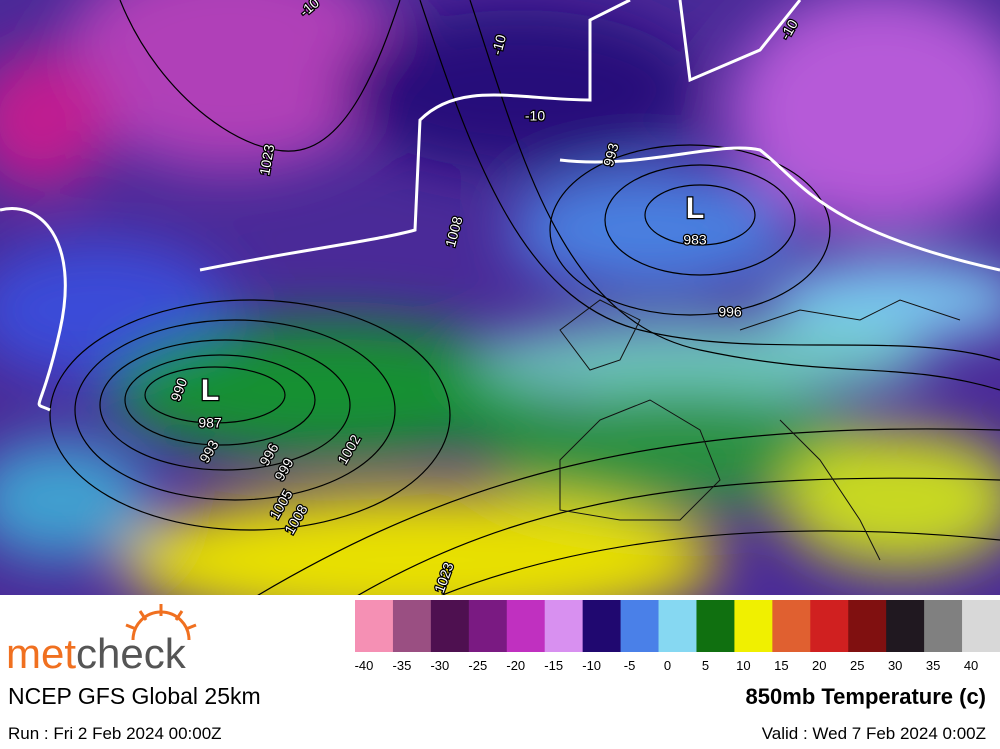 This screenshot has height=749, width=1000. Describe the element at coordinates (705, 665) in the screenshot. I see `legend-tick-label: 5` at that location.